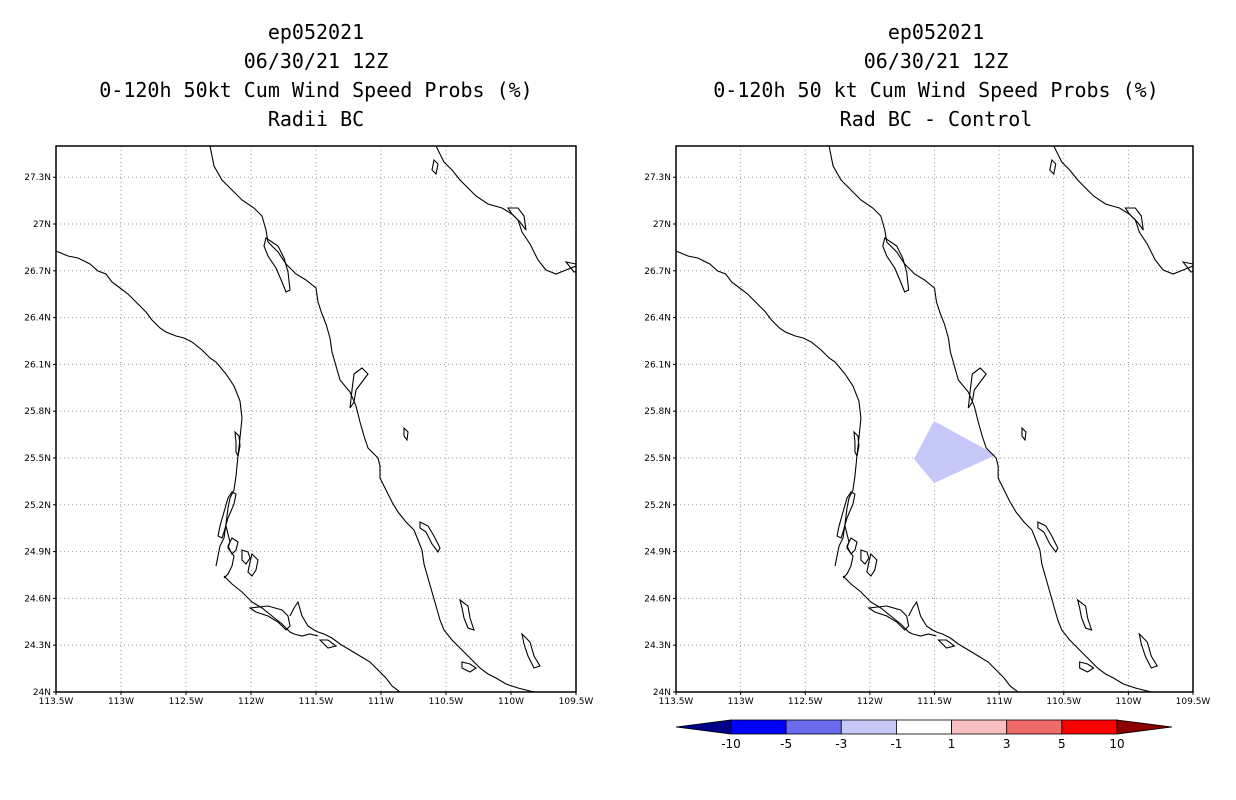  I want to click on colorbar-label: 5, so click(1062, 744).